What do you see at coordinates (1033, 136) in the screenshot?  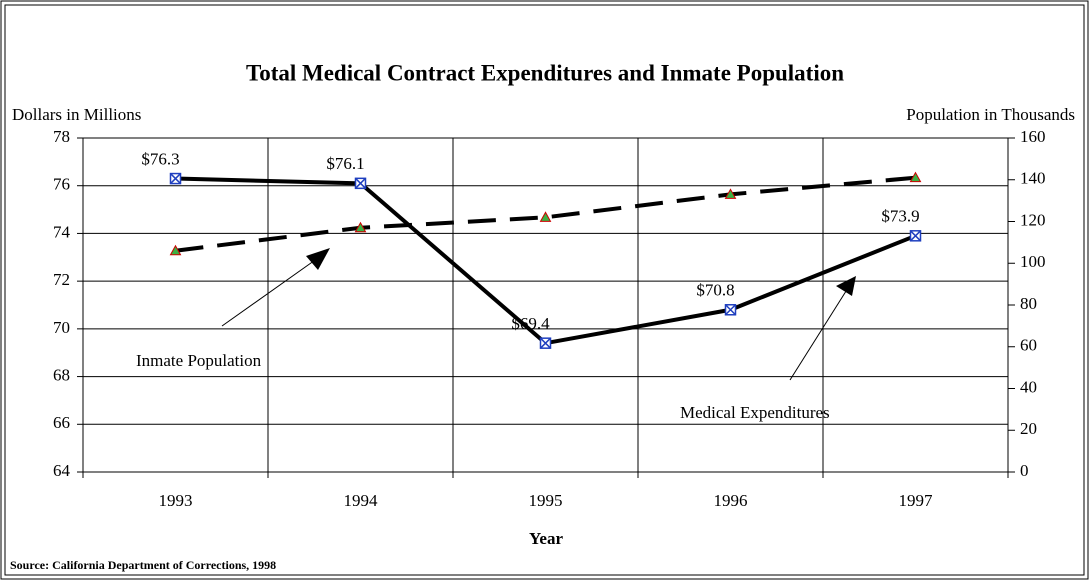 I see `y2-tick-label: 160` at bounding box center [1033, 136].